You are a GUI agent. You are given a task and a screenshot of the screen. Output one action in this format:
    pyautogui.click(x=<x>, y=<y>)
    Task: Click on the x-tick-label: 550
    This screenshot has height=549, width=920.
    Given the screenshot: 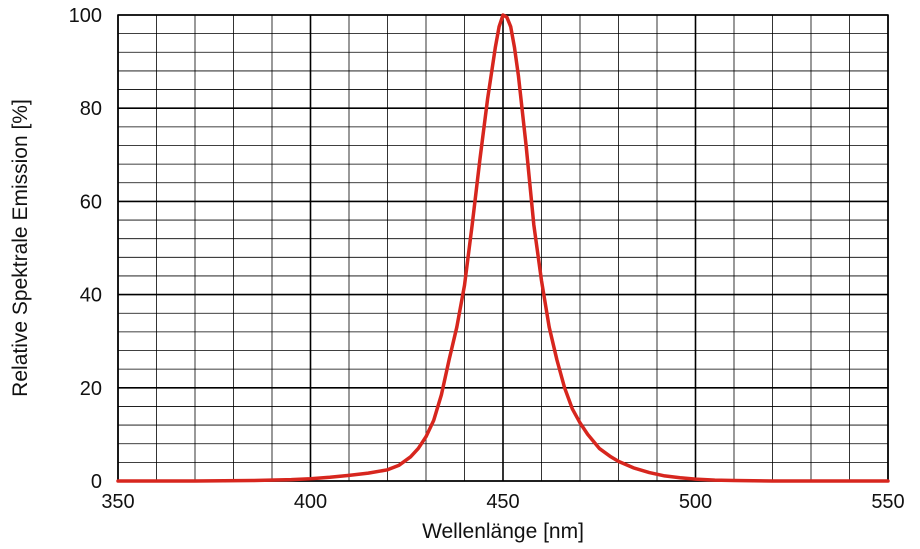 What is the action you would take?
    pyautogui.click(x=887, y=502)
    